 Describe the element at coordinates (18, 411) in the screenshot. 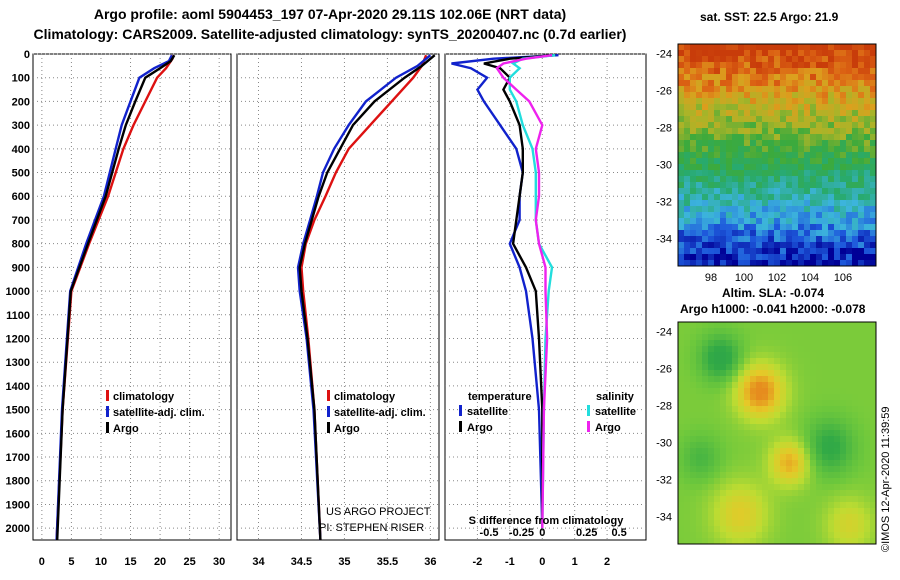

I see `y-tick-label: 1500` at that location.